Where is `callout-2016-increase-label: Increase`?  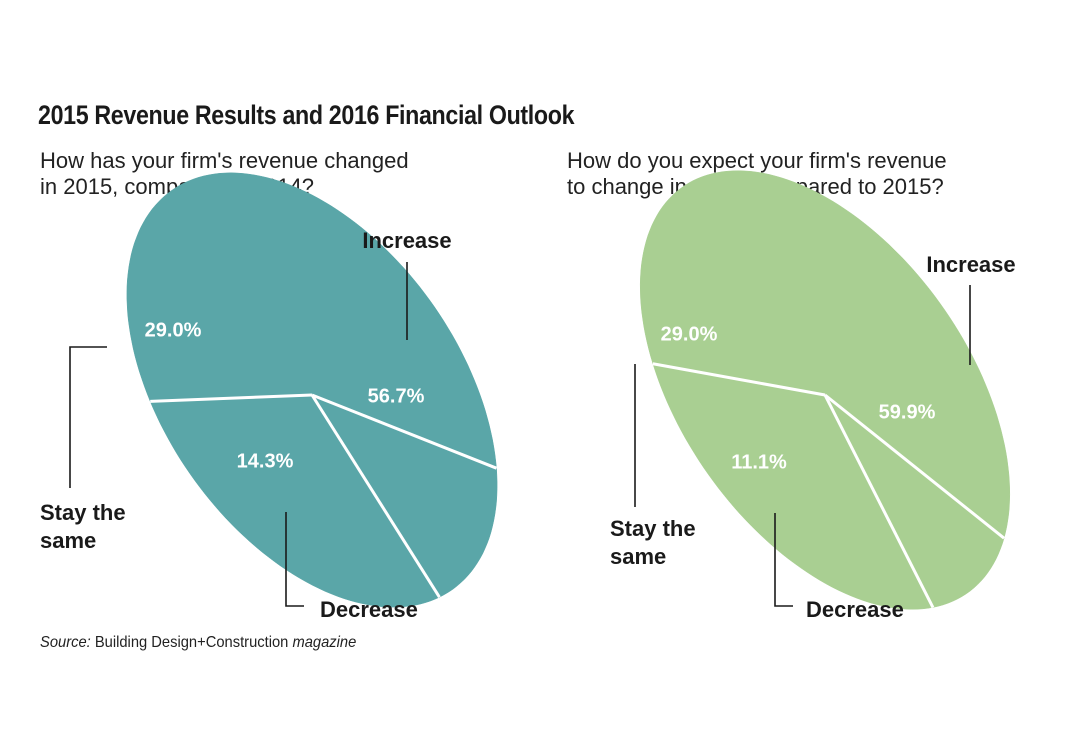 callout-2016-increase-label: Increase is located at coordinates (970, 264).